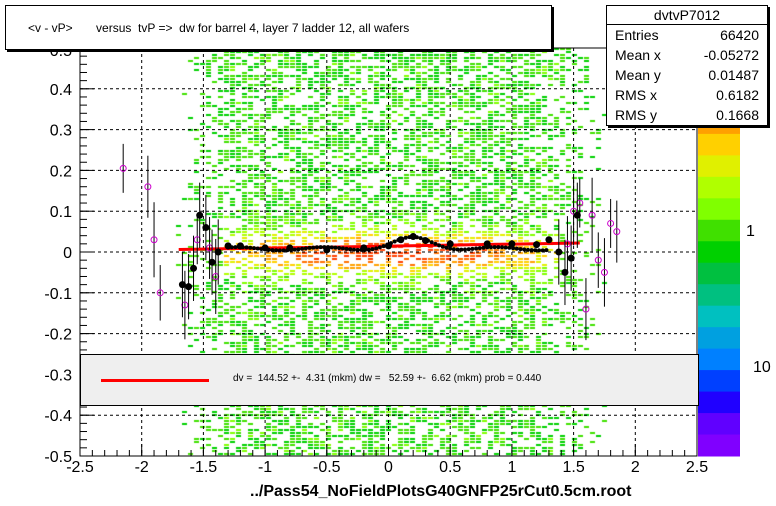 The height and width of the screenshot is (506, 776). I want to click on stats-value: 66420, so click(739, 35).